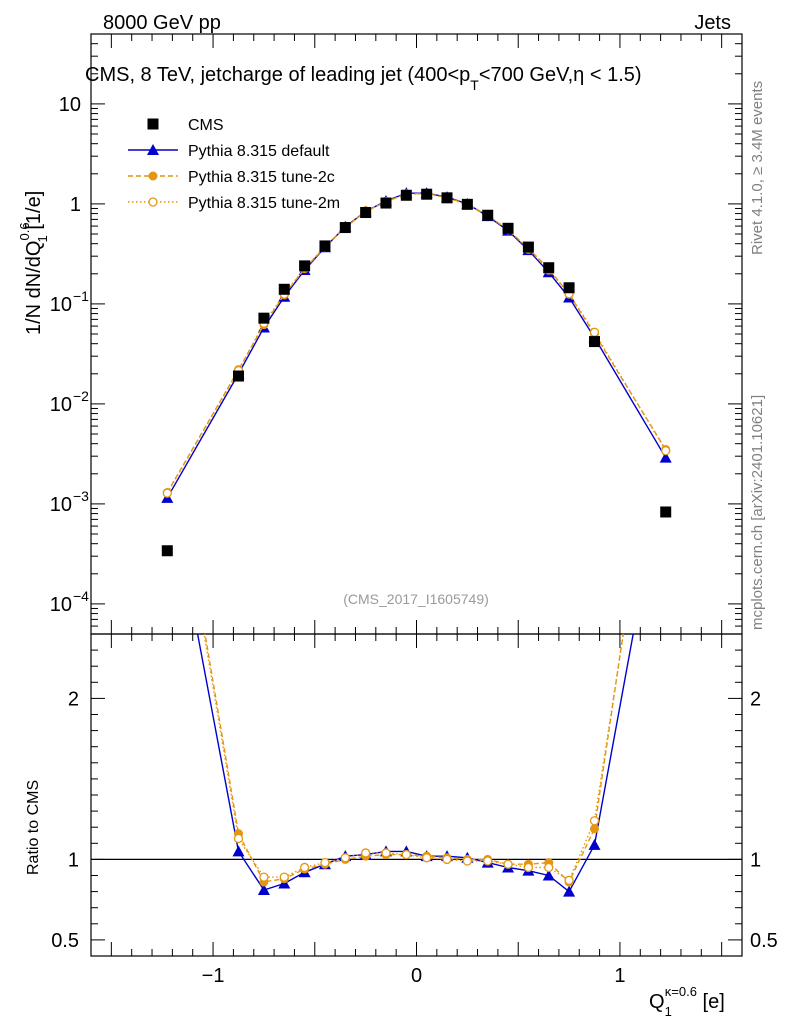 The height and width of the screenshot is (1024, 786). What do you see at coordinates (757, 512) in the screenshot?
I see `mcplots-label: mcplots.cern.ch [arXiv:2401.10621]` at bounding box center [757, 512].